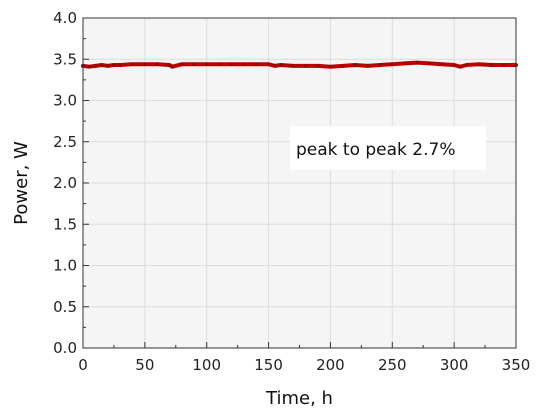  What do you see at coordinates (65, 18) in the screenshot?
I see `y-tick-label: 4.0` at bounding box center [65, 18].